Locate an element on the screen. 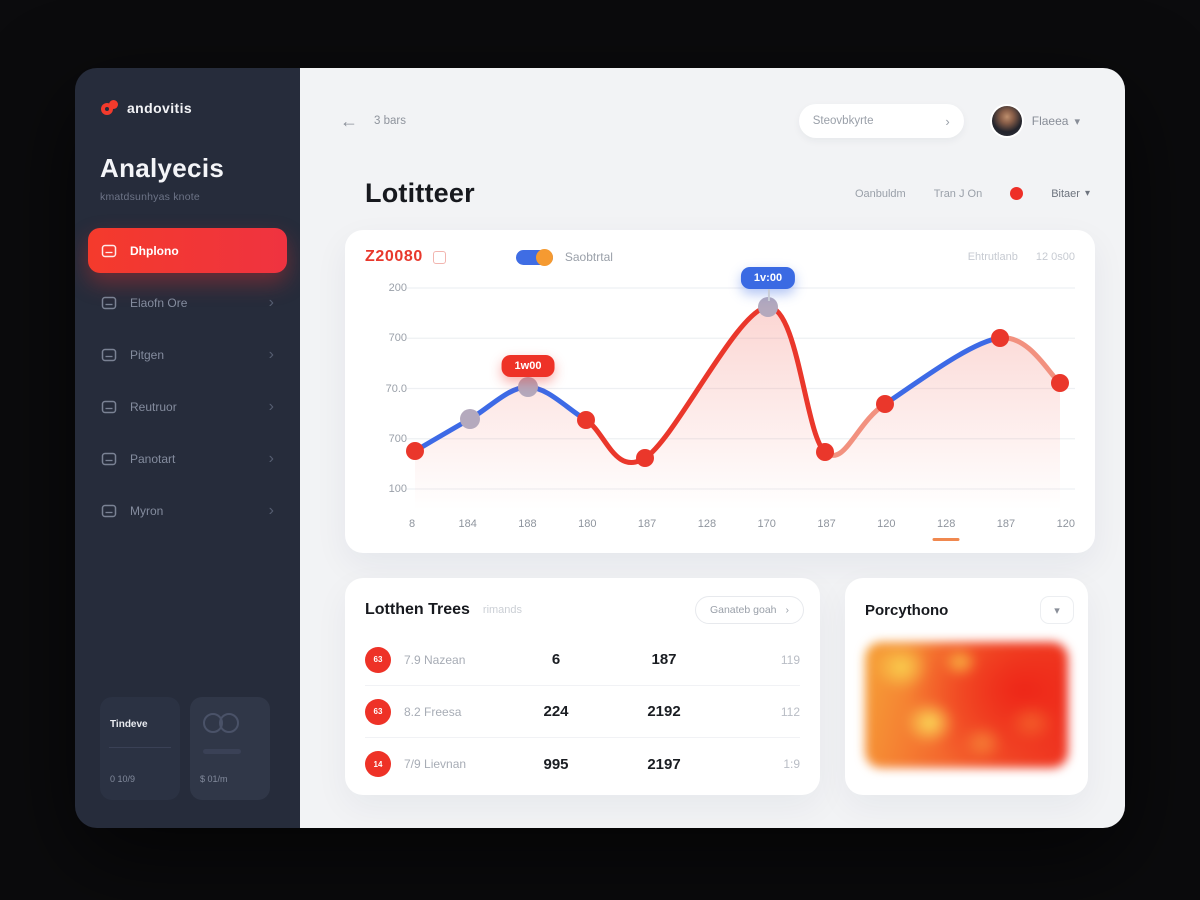 Image resolution: width=1200 pixels, height=900 pixels. chart-header: Z20080 Saobtrtal Ehtrutlanb 12 0s00 is located at coordinates (720, 257).